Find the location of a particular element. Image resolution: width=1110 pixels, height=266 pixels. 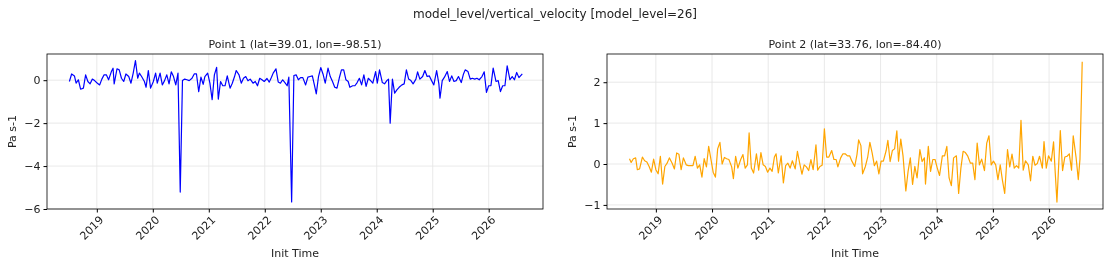

chart-title: Point 2 (lat=33.76, lon=-84.40) is located at coordinates (855, 44).